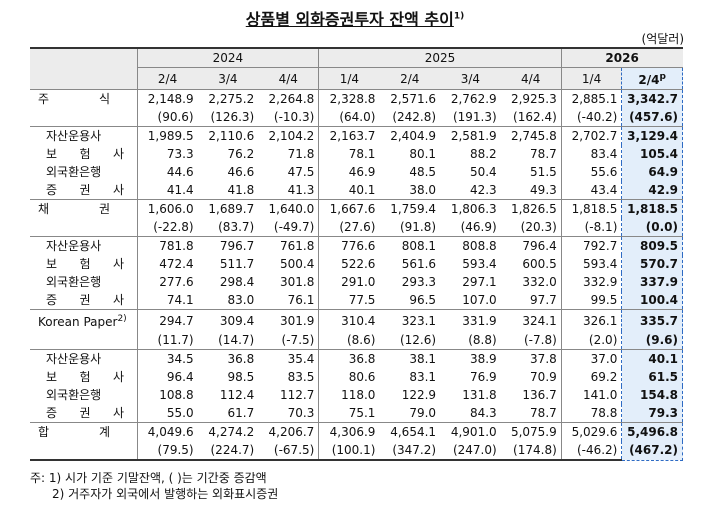 This screenshot has height=511, width=710. I want to click on value: 511.7, so click(237, 264).